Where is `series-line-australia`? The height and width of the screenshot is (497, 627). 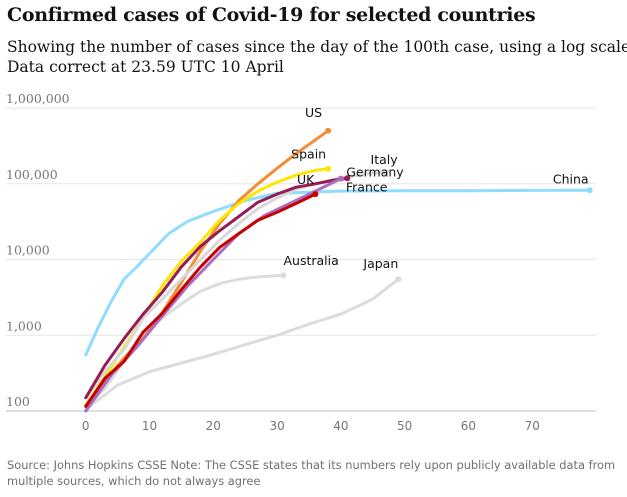 series-line-australia is located at coordinates (184, 341).